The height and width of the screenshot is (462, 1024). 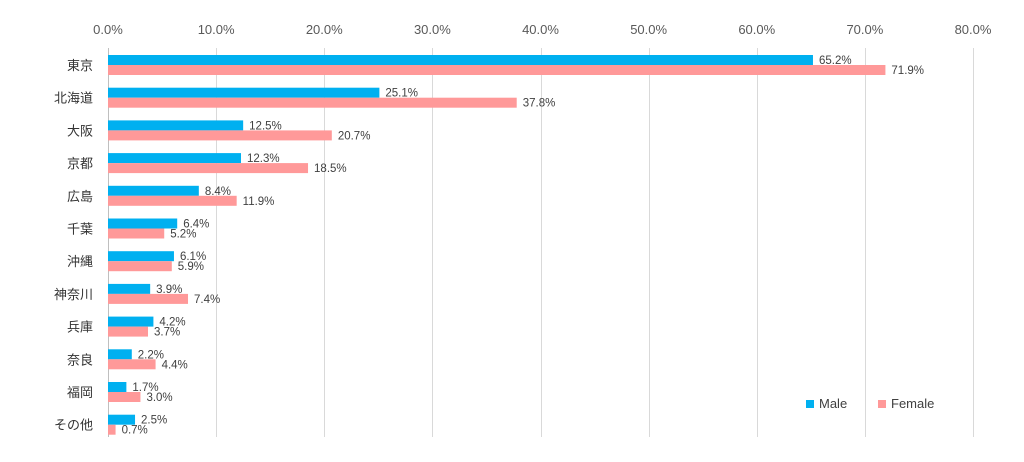 I want to click on y-category-label: 千葉, so click(x=80, y=230).